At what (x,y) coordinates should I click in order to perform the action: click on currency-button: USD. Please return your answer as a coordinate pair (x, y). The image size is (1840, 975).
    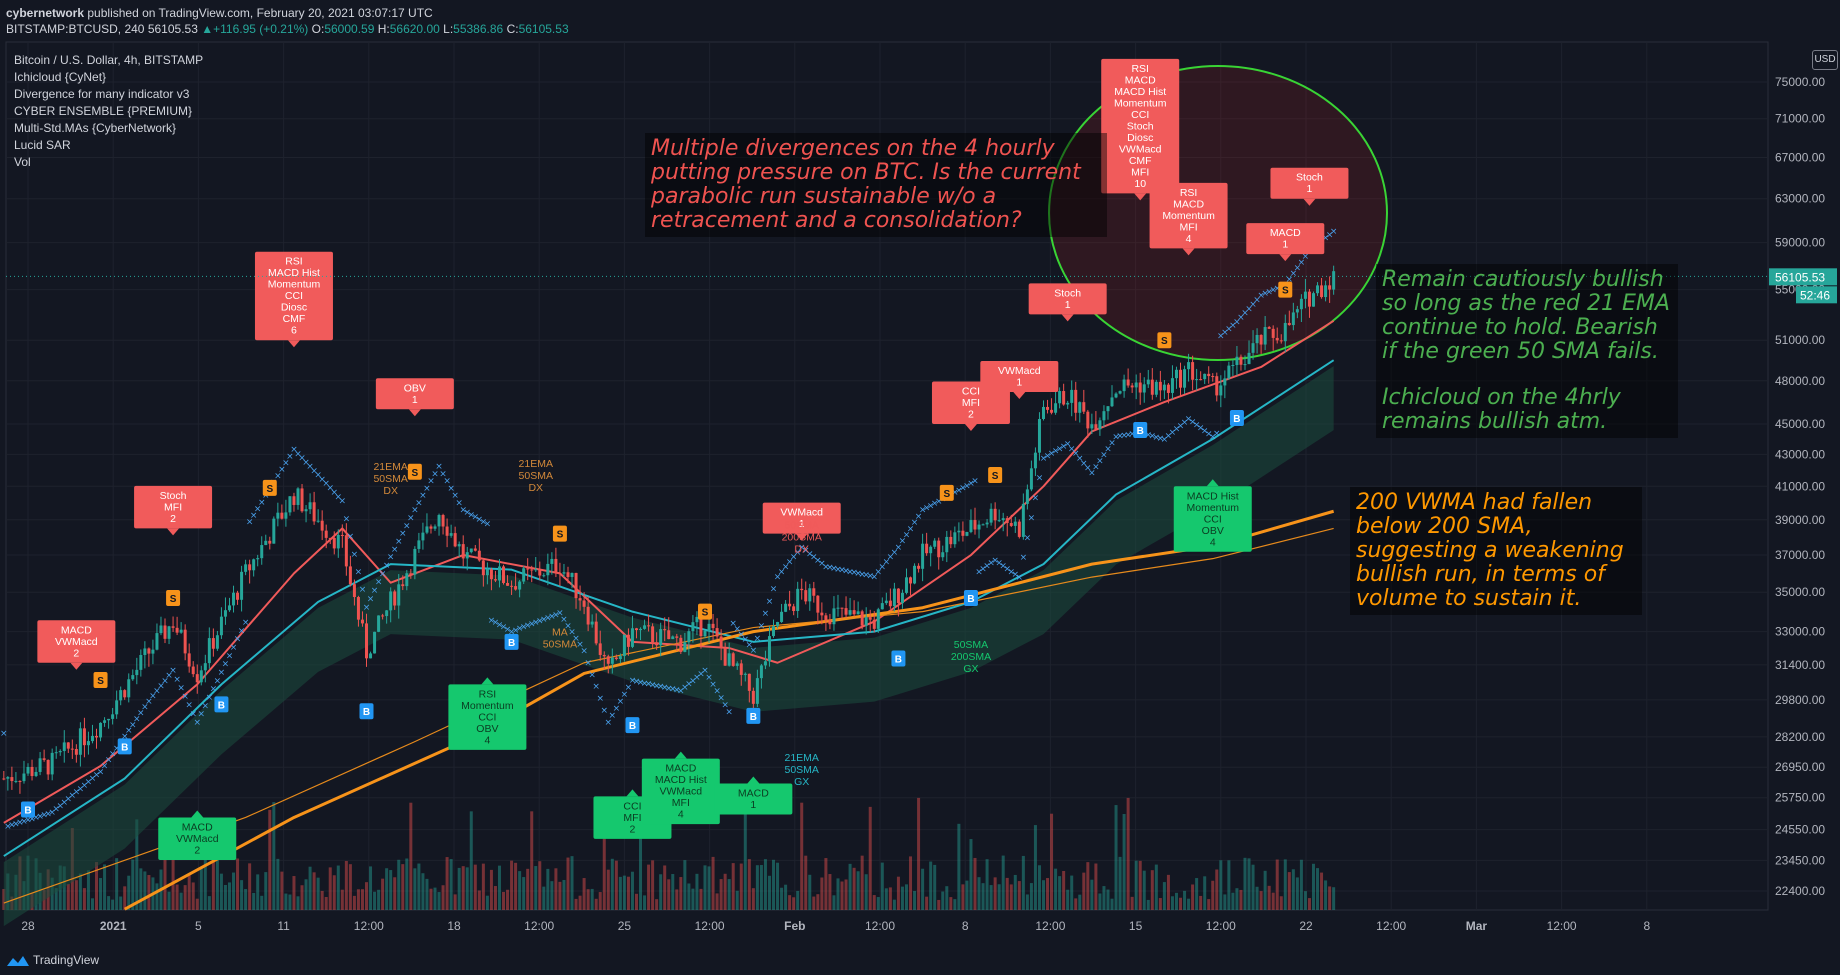
    Looking at the image, I should click on (1825, 60).